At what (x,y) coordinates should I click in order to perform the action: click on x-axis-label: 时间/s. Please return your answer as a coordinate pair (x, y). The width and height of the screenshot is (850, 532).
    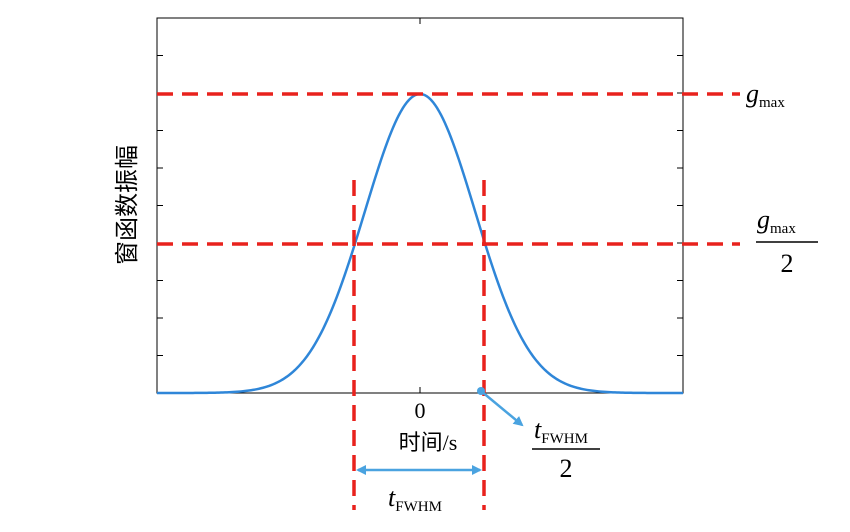
    Looking at the image, I should click on (428, 442).